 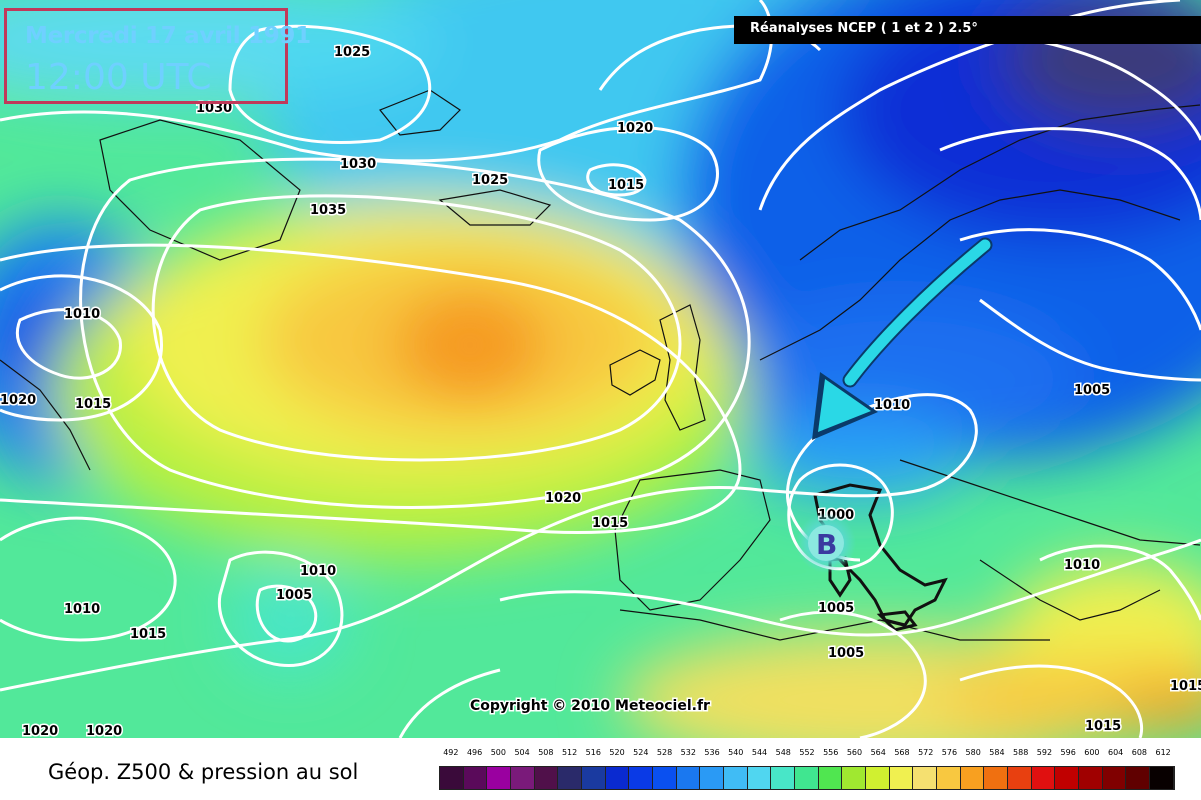 I want to click on color-scale-label: 508, so click(x=546, y=752).